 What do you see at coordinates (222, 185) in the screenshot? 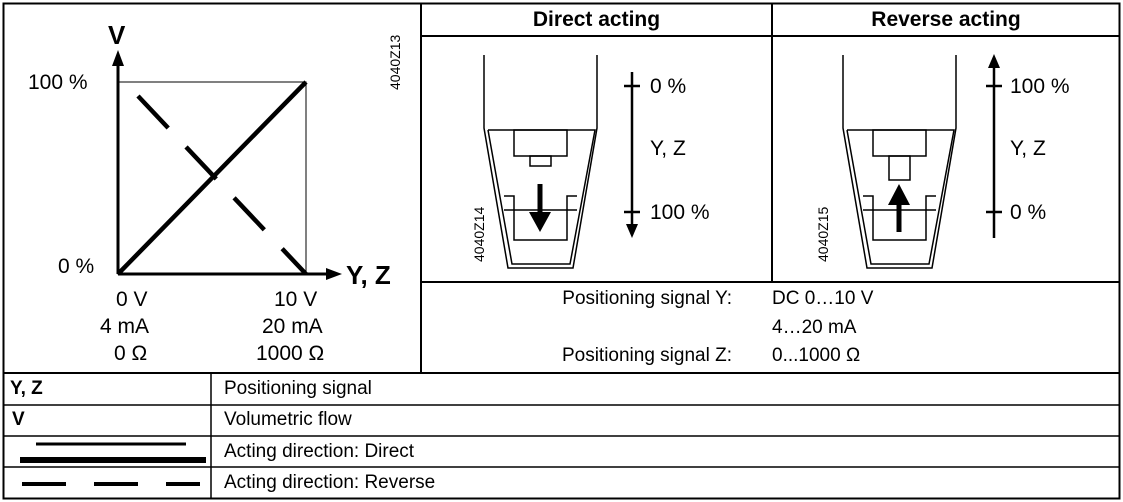
I see `reverse-line` at bounding box center [222, 185].